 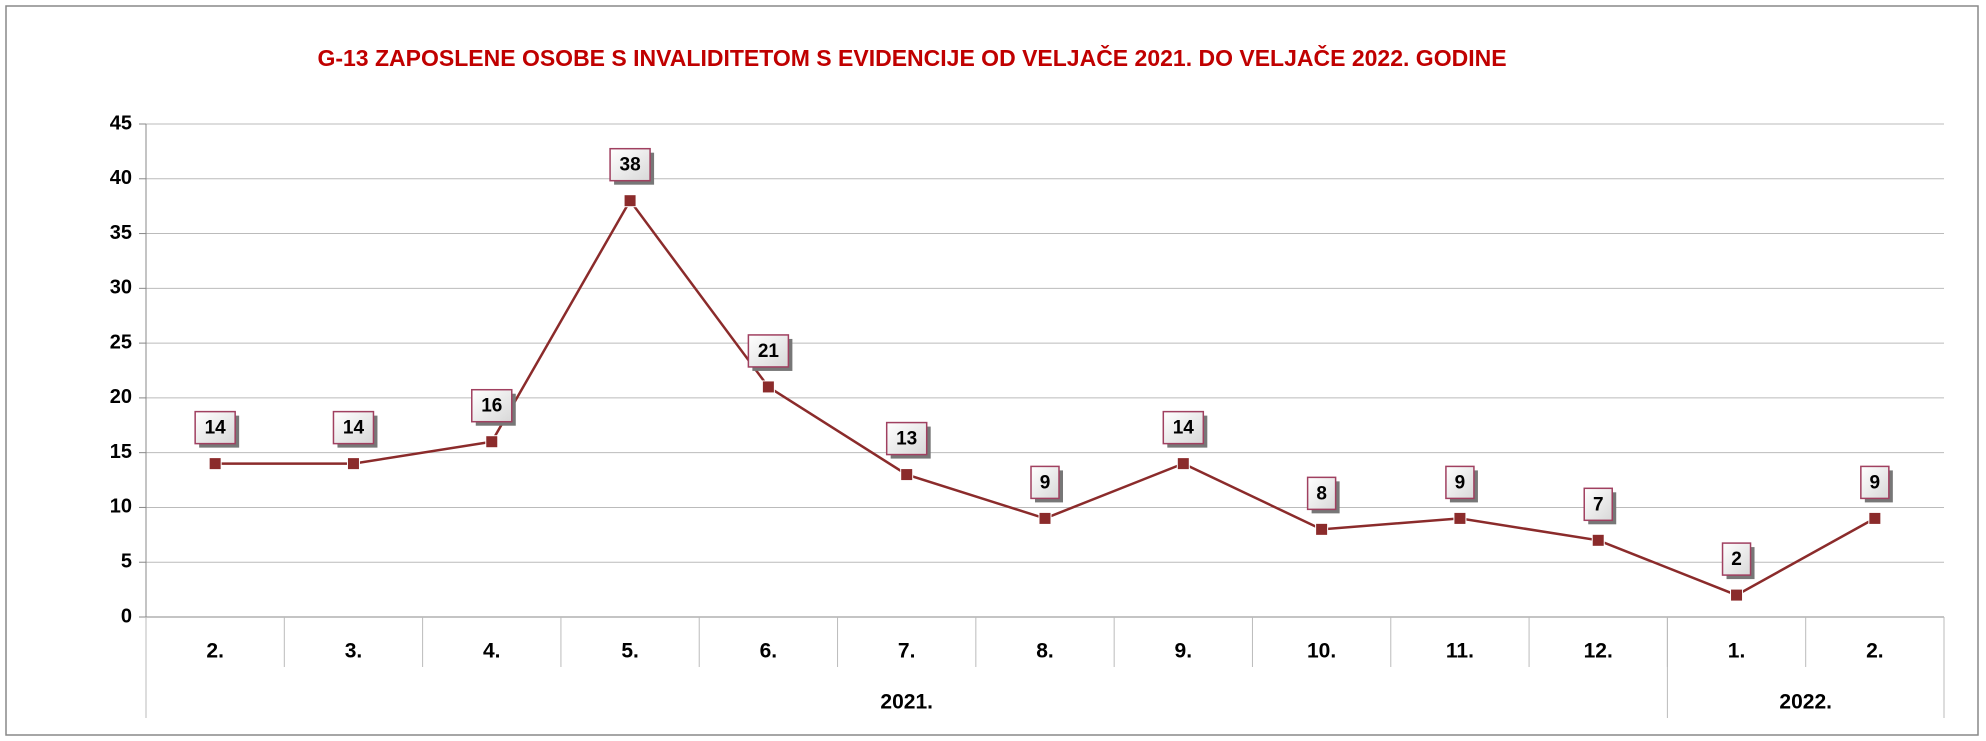 I want to click on data-label: 21, so click(x=769, y=351).